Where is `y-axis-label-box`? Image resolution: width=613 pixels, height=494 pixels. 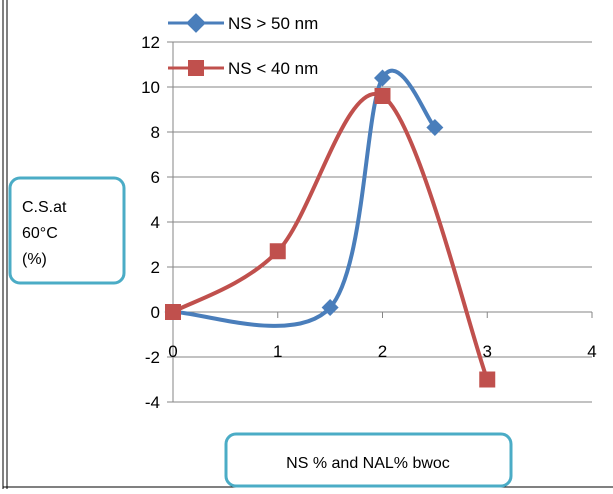 y-axis-label-box is located at coordinates (67, 230).